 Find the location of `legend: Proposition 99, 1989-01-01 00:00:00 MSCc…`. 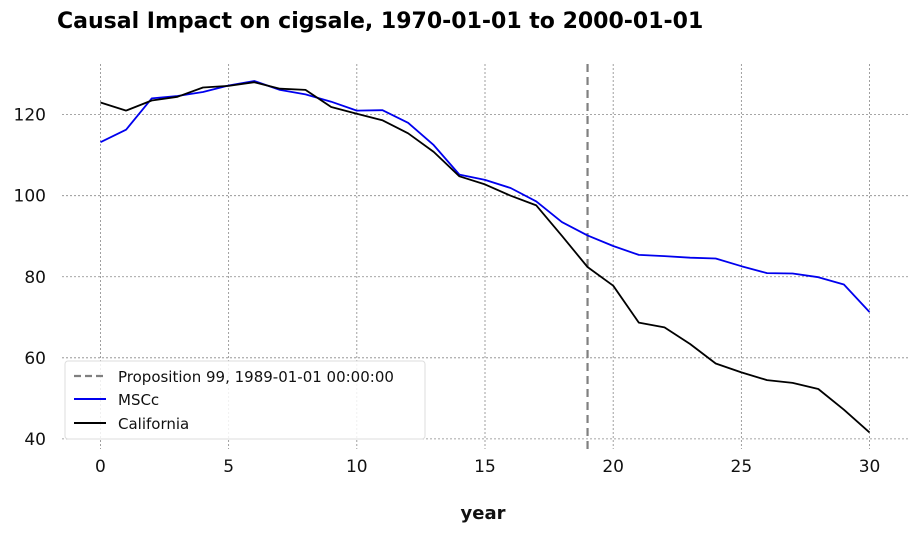

legend: Proposition 99, 1989-01-01 00:00:00 MSCc… is located at coordinates (245, 400).